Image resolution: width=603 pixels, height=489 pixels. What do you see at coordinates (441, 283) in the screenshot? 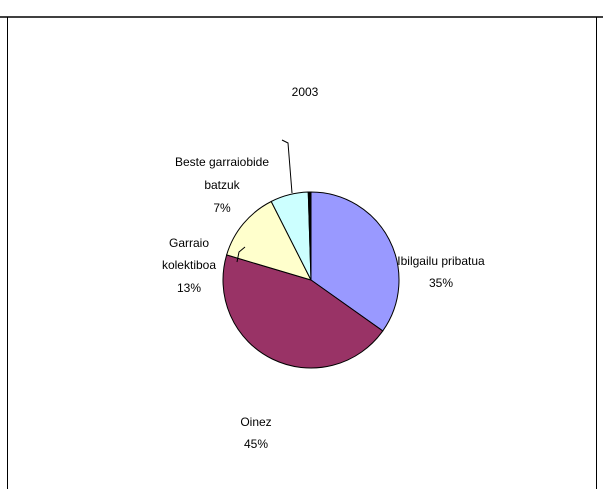
I see `label-ibilgailu-percent: 35%` at bounding box center [441, 283].